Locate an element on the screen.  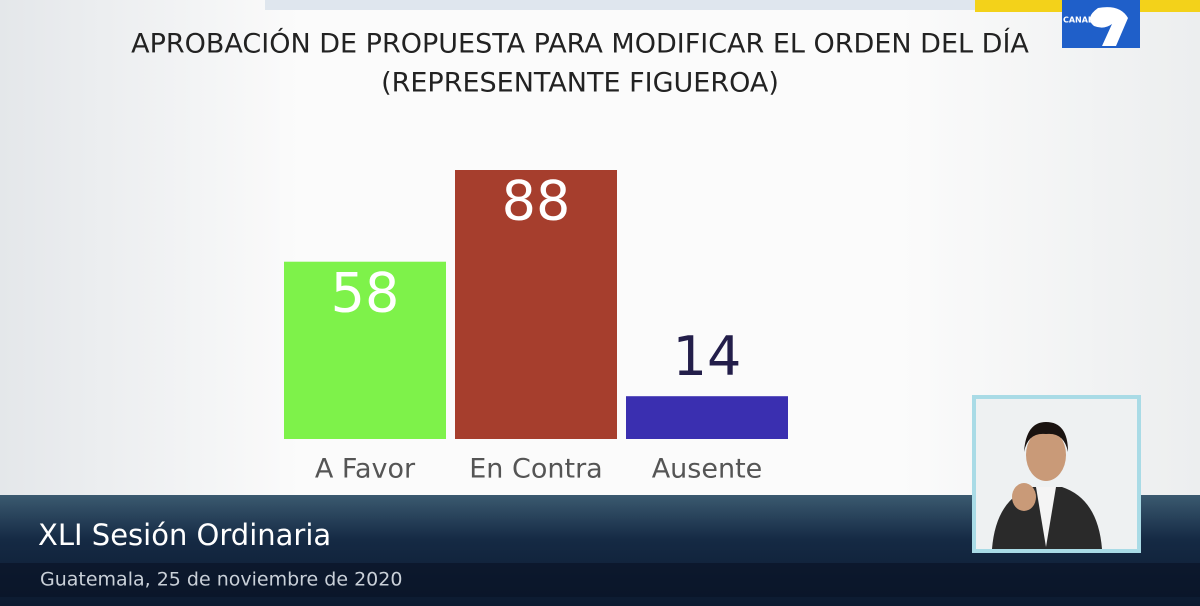
value-label: 58 is located at coordinates (365, 292).